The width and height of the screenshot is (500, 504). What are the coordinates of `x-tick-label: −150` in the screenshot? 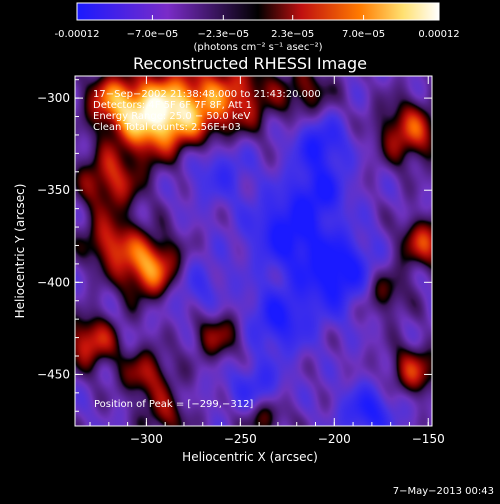 It's located at (428, 439).